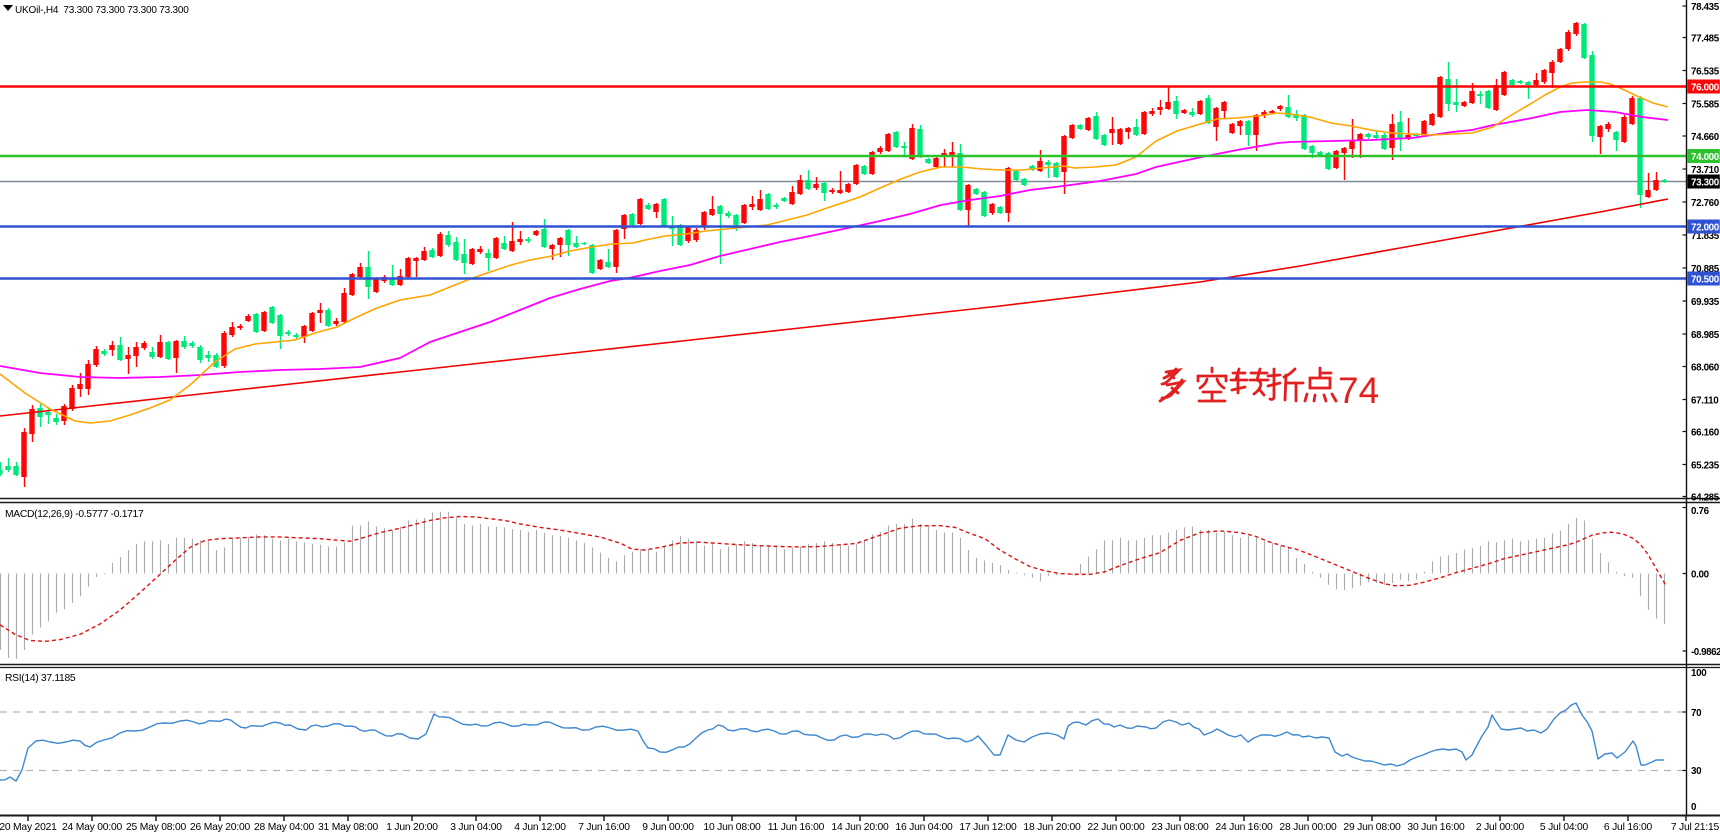 Image resolution: width=1720 pixels, height=837 pixels. Describe the element at coordinates (1705, 269) in the screenshot. I see `svg-text: 70.885` at that location.